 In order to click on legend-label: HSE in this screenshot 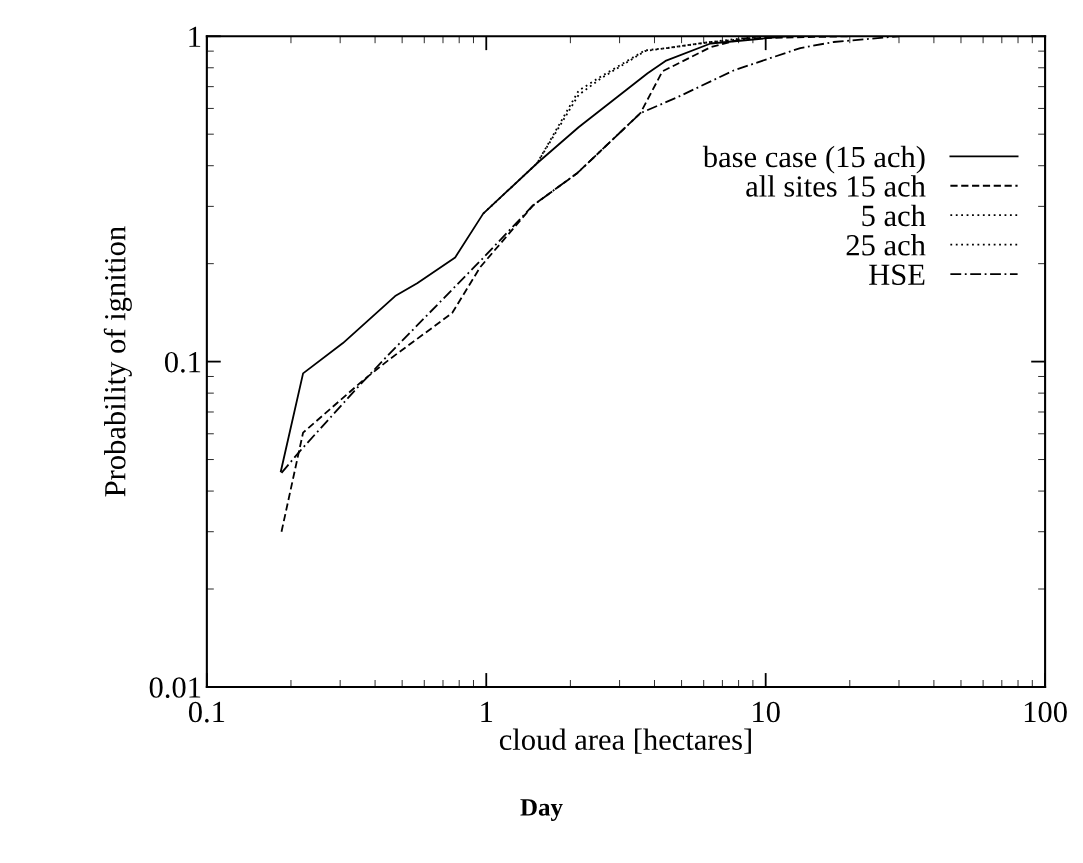, I will do `click(897, 275)`.